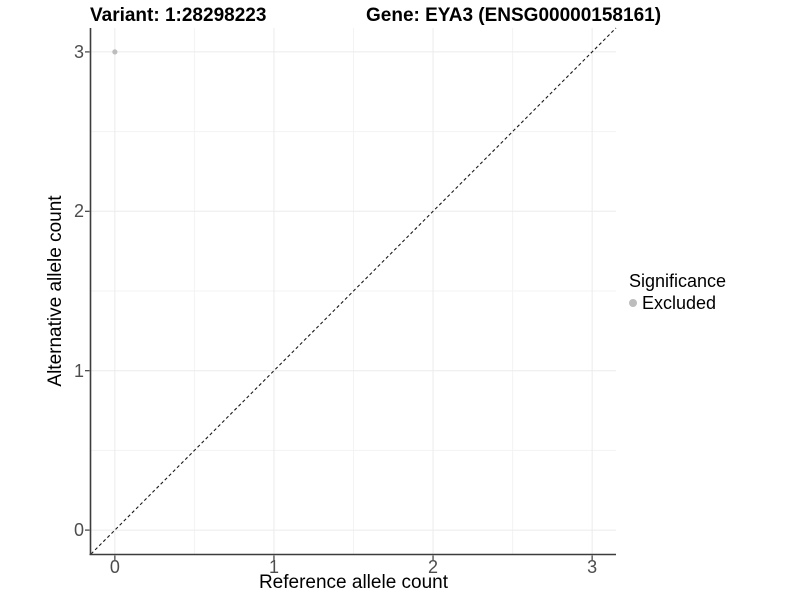 The width and height of the screenshot is (800, 600). Describe the element at coordinates (433, 567) in the screenshot. I see `x-tick-label: 2` at that location.